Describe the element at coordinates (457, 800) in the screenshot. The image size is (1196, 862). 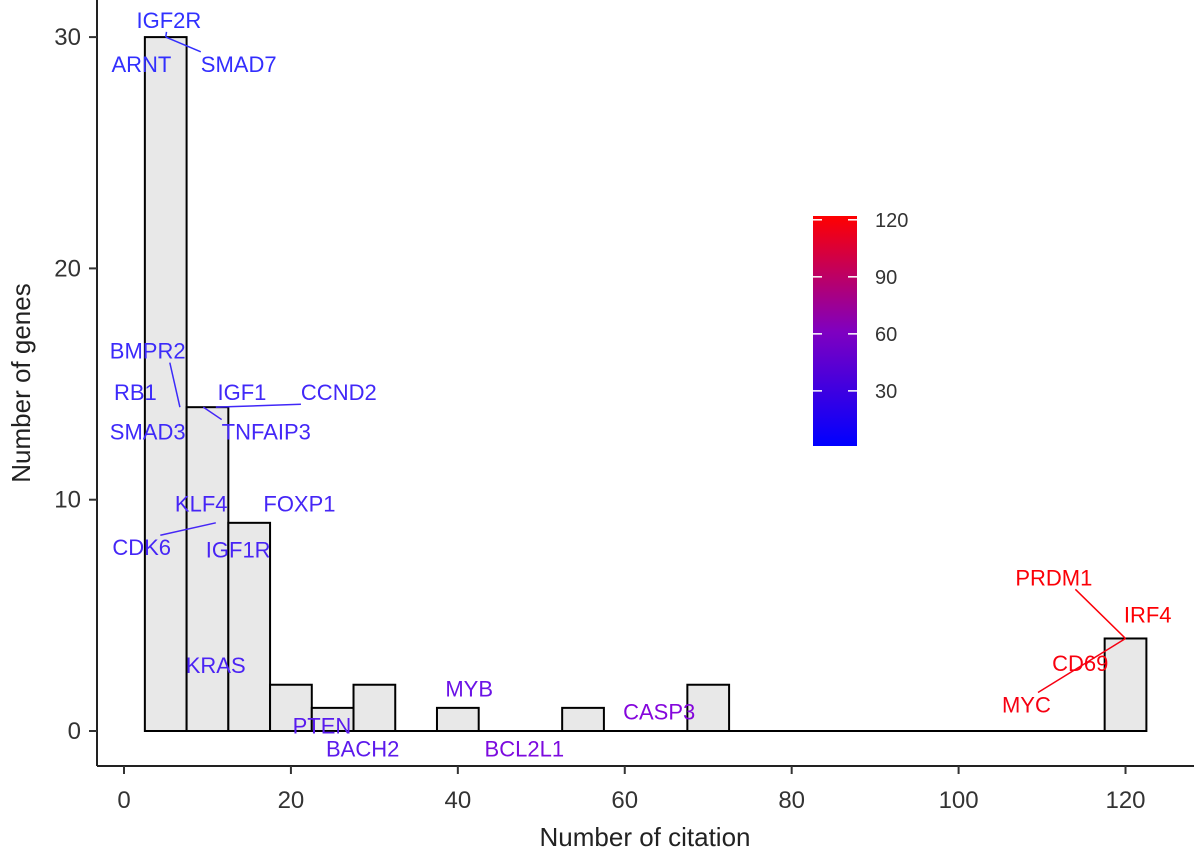
I see `x-tick-label: 40` at that location.